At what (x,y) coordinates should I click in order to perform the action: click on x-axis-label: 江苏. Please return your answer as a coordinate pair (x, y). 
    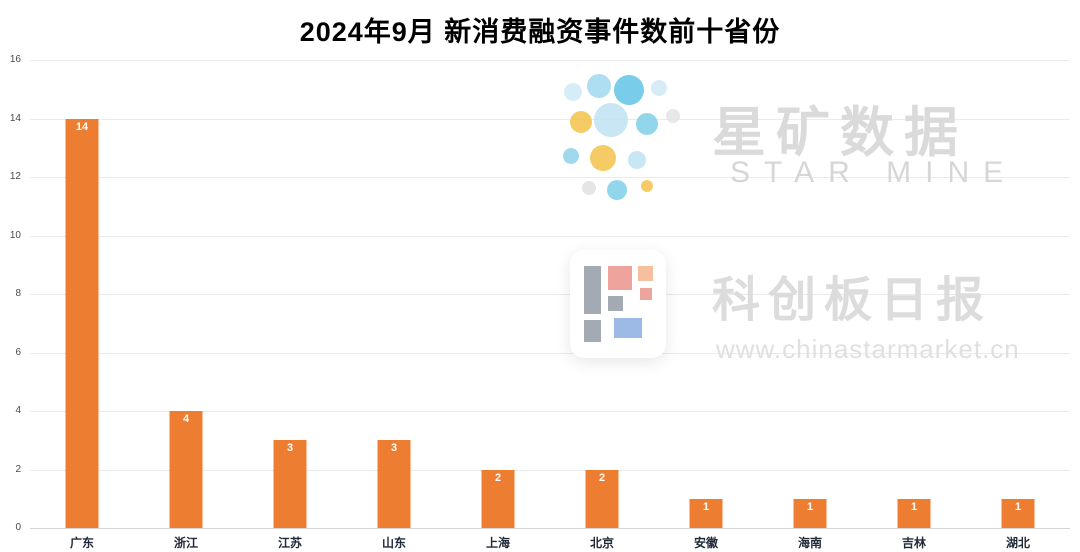
    Looking at the image, I should click on (289, 543).